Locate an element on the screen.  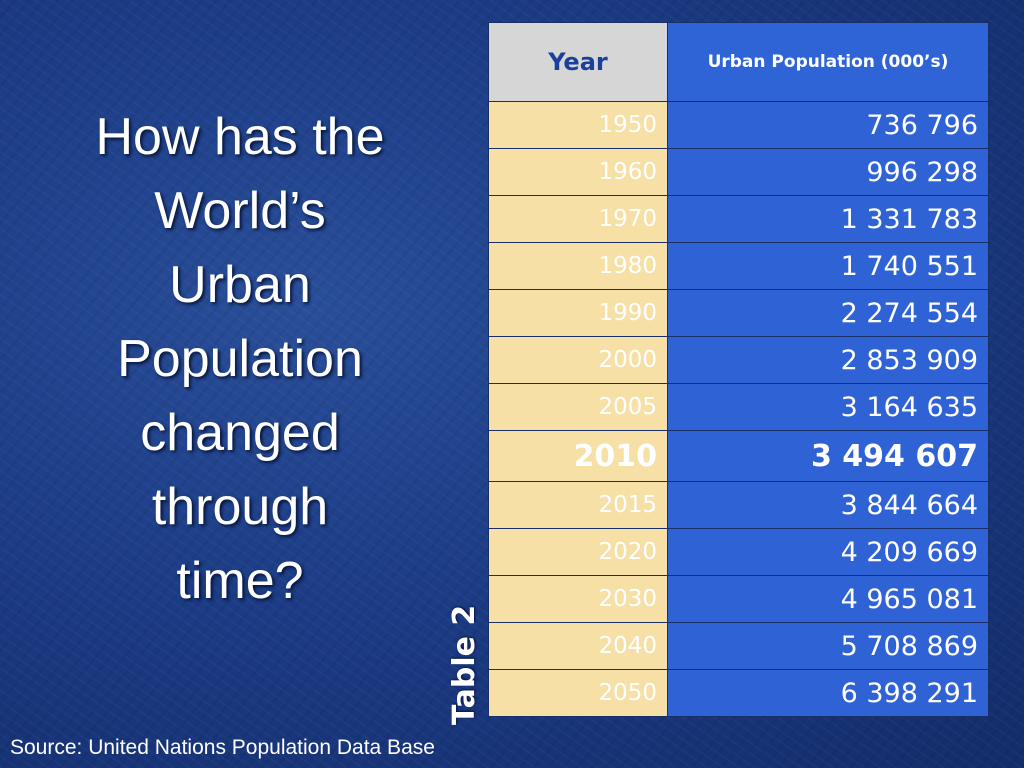
year-cell: 2050 is located at coordinates (578, 693).